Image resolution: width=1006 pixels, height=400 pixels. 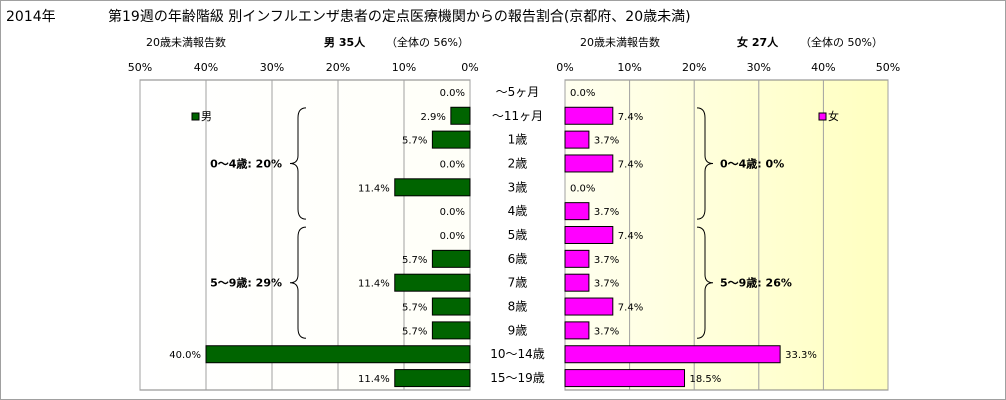 I want to click on right-group-annotation: 5～9歳: 26%, so click(x=756, y=283).